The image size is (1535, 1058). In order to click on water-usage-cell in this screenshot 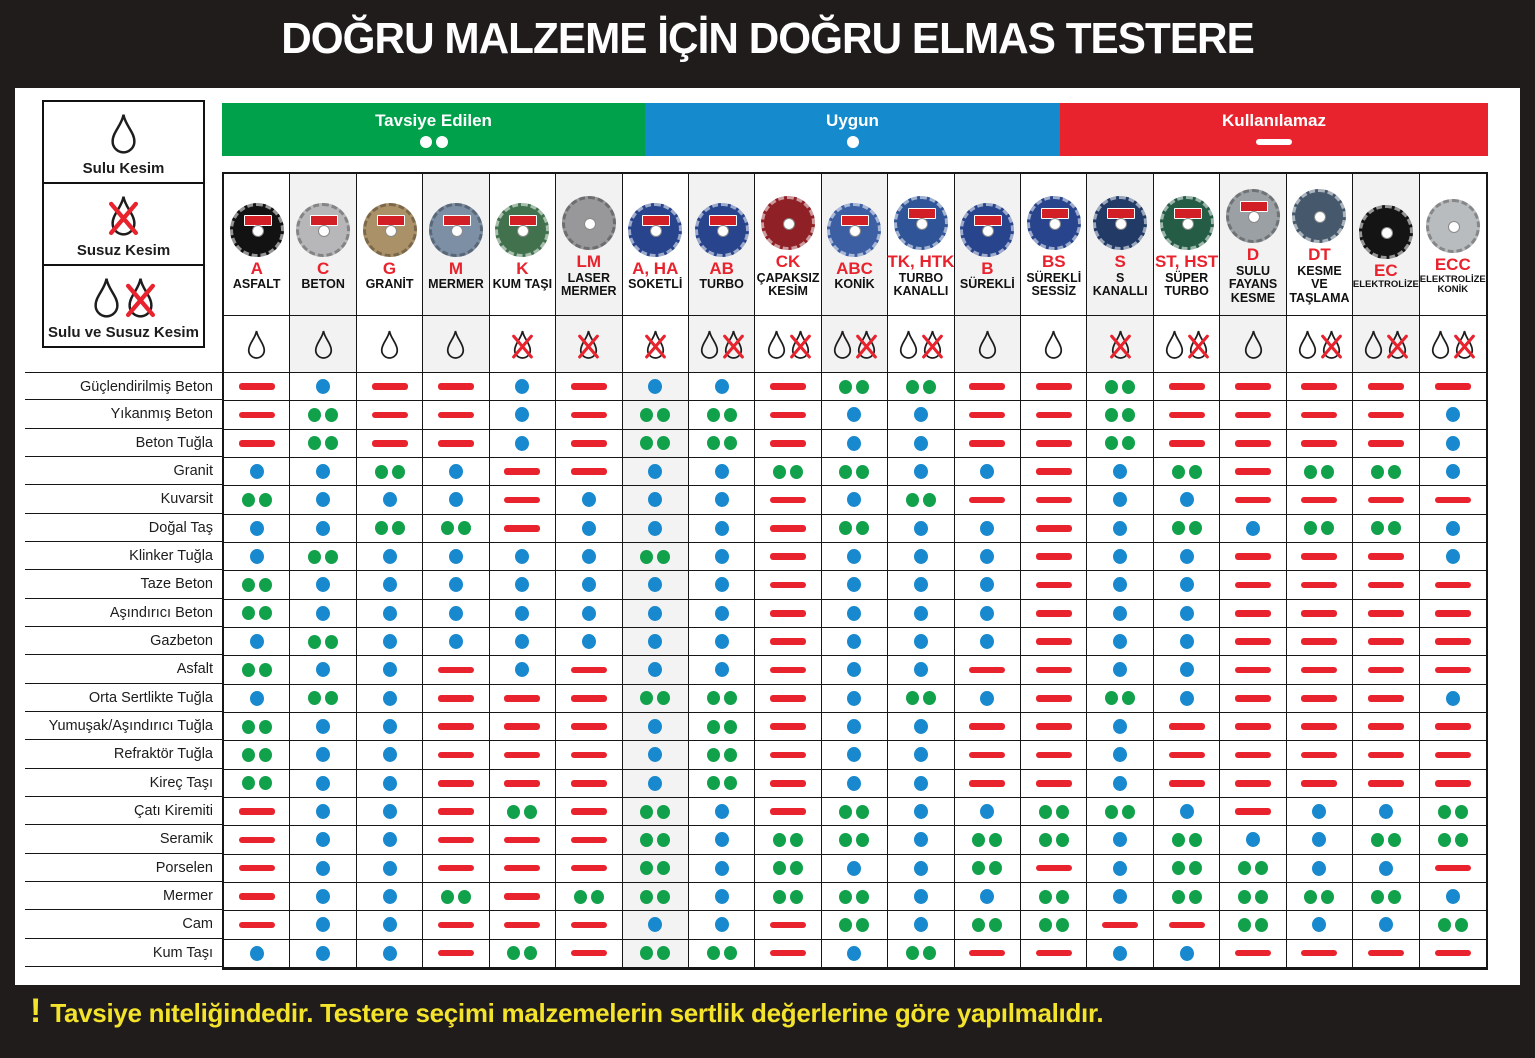, I will do `click(655, 344)`.